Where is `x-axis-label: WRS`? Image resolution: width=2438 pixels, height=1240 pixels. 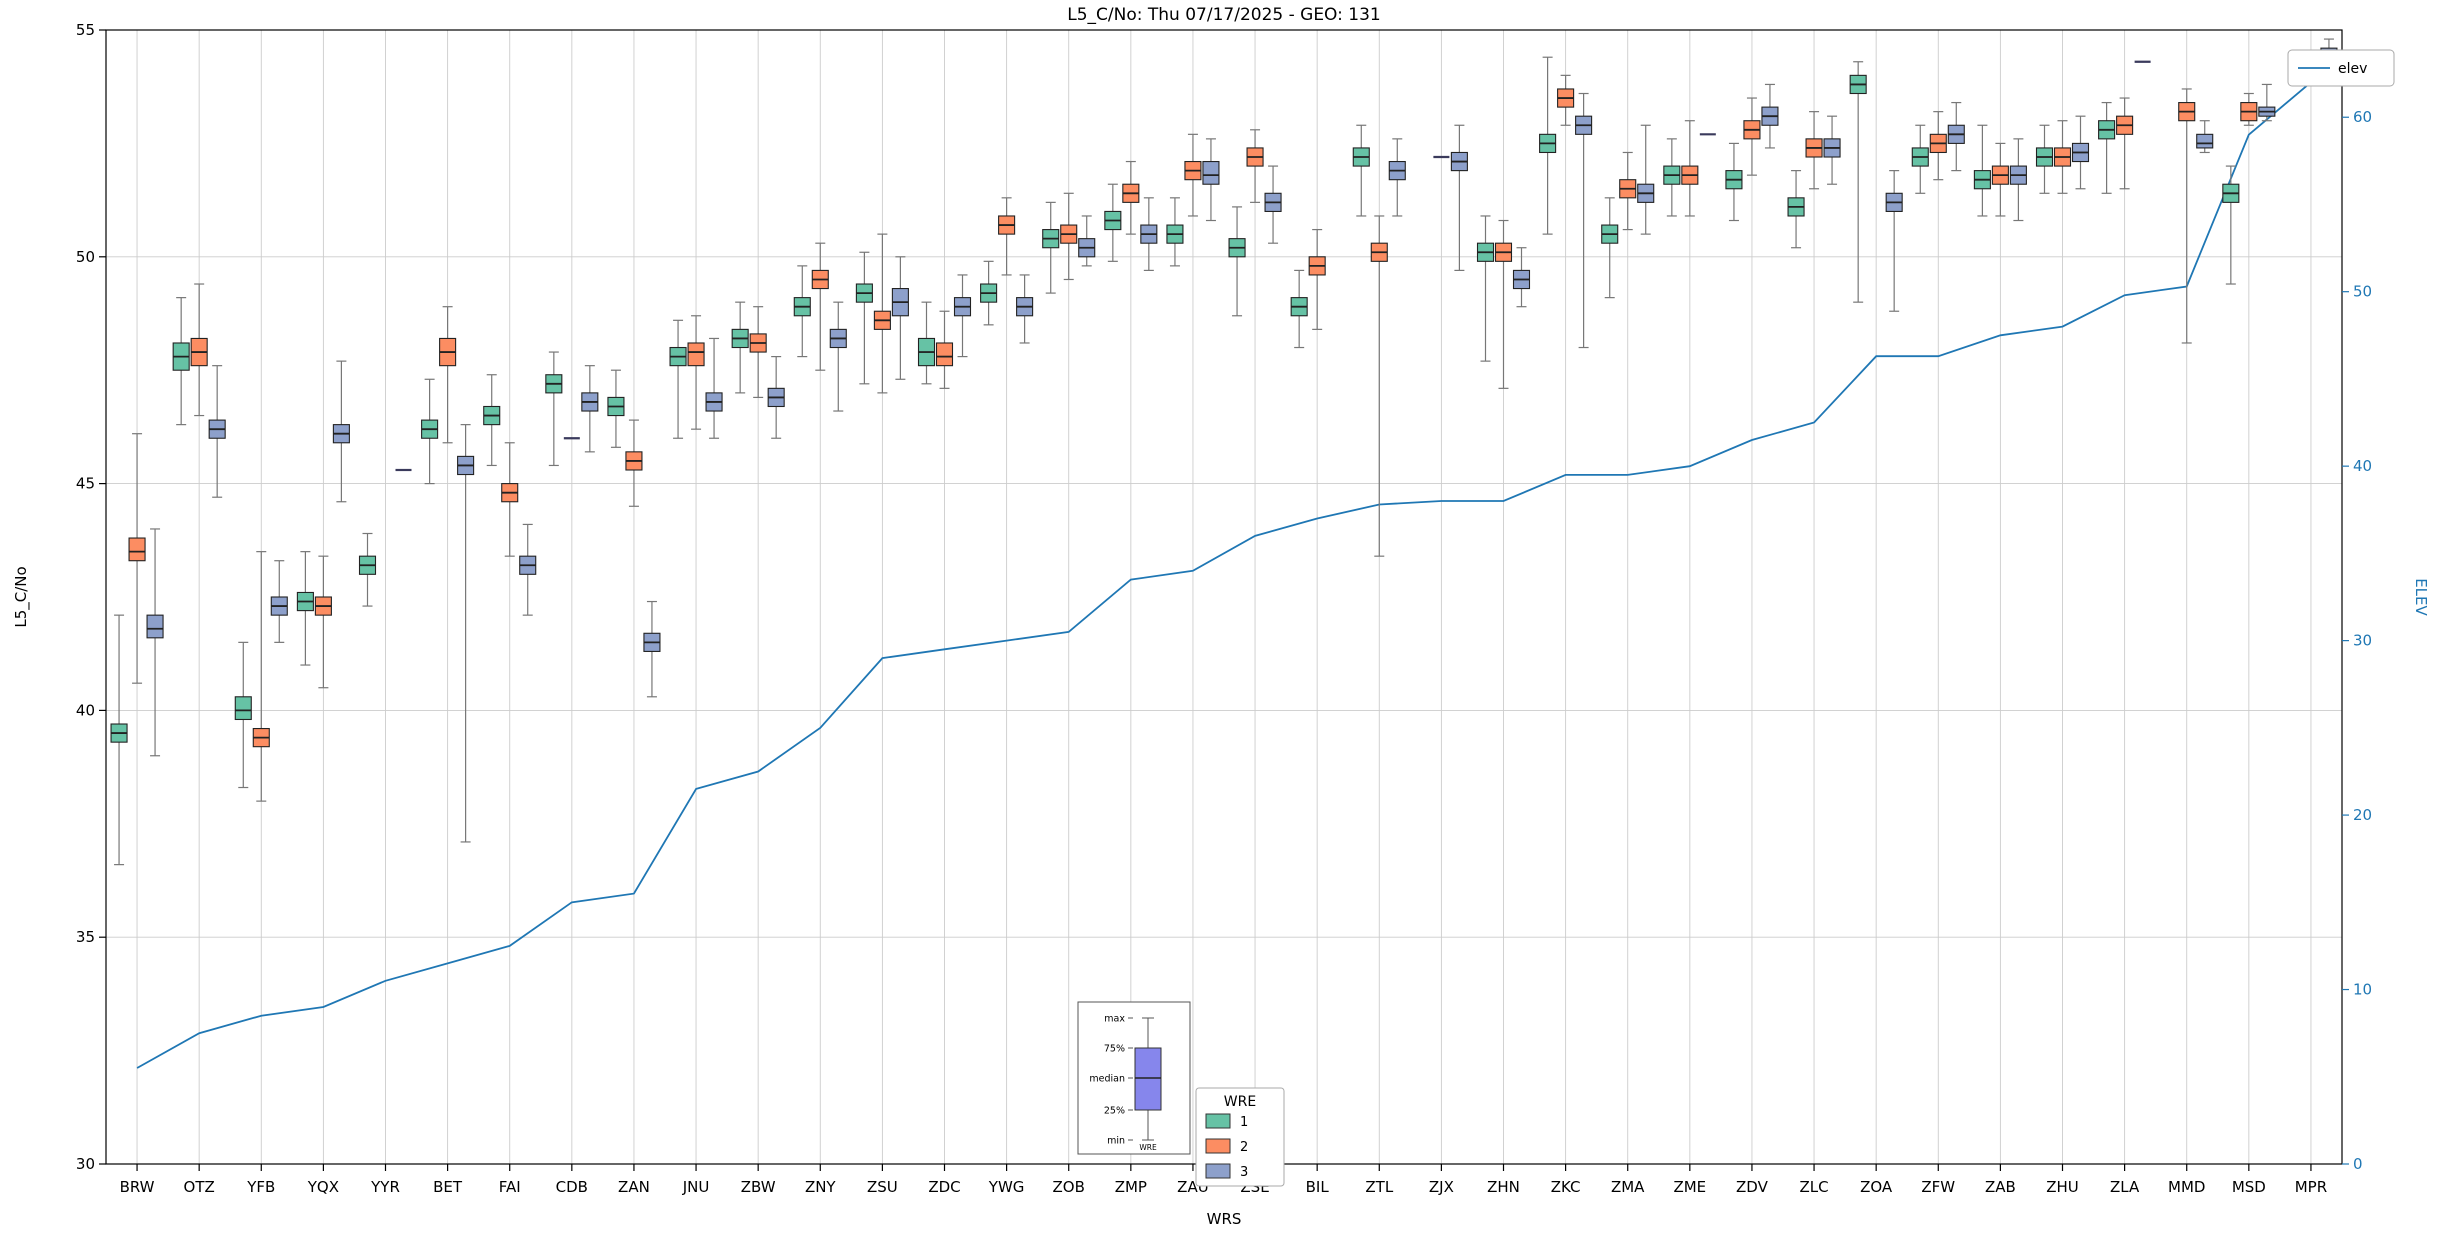 x-axis-label: WRS is located at coordinates (1224, 1219).